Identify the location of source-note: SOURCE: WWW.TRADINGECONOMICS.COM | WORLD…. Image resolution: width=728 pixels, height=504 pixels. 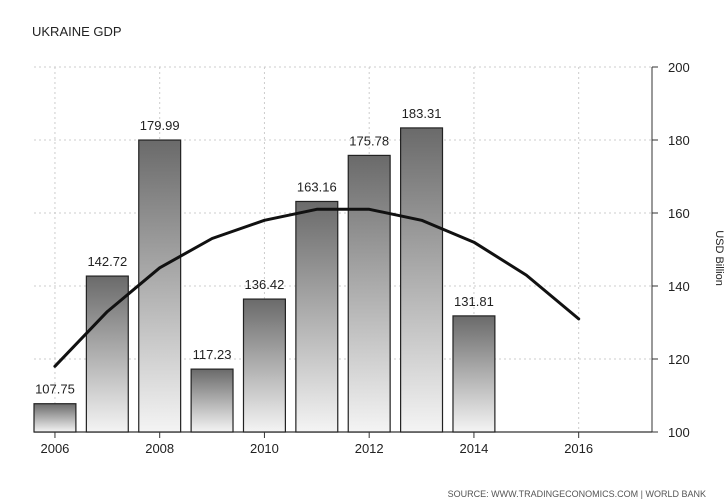
(577, 494).